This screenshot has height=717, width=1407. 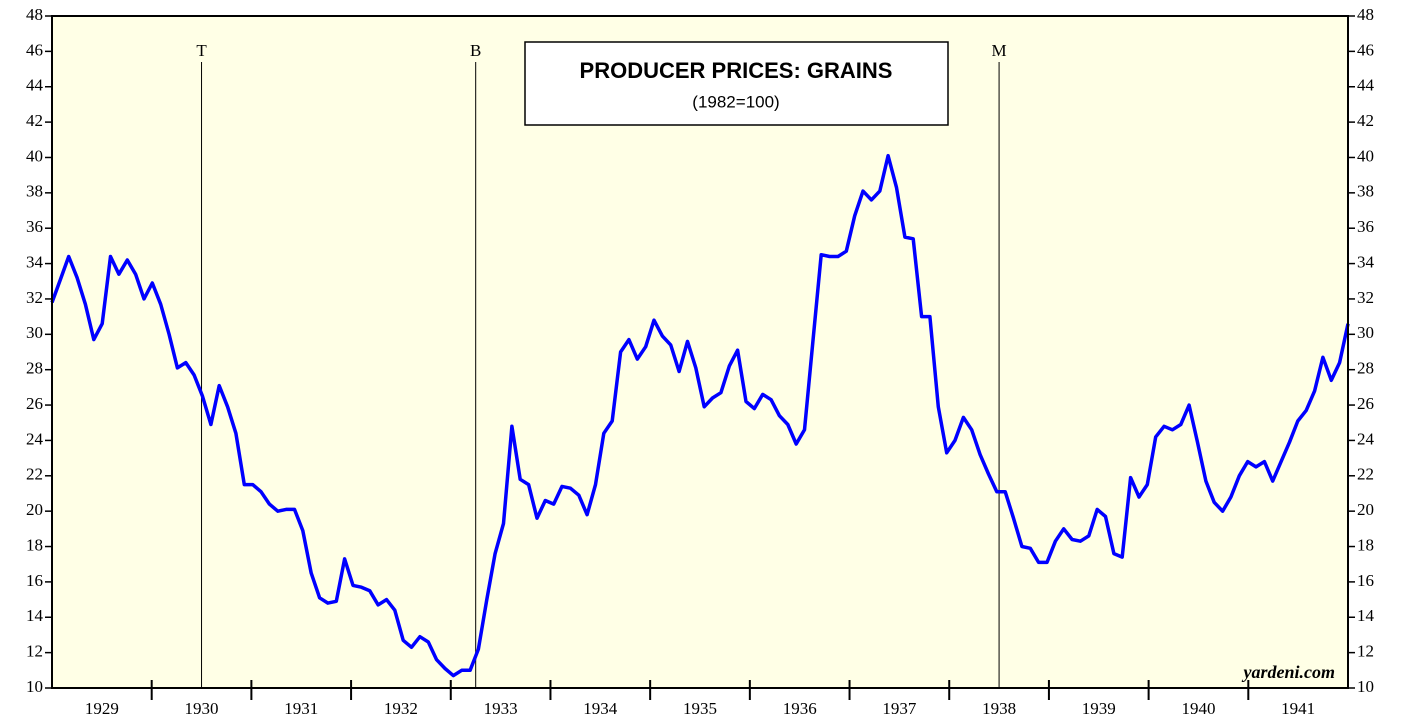 What do you see at coordinates (1366, 261) in the screenshot?
I see `y2-tick-label: 34` at bounding box center [1366, 261].